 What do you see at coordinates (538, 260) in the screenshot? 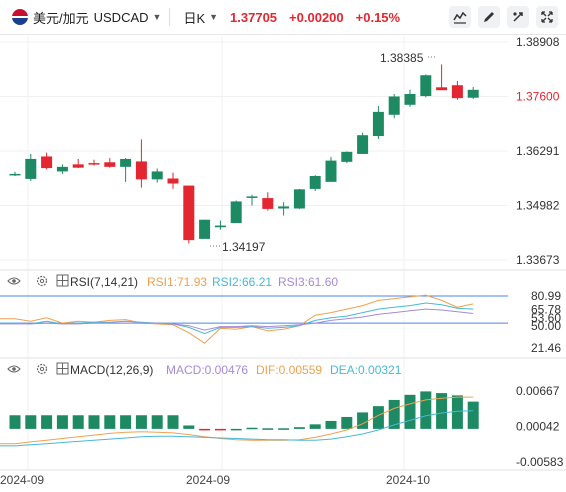
I see `price-tick-label: 1.33673` at bounding box center [538, 260].